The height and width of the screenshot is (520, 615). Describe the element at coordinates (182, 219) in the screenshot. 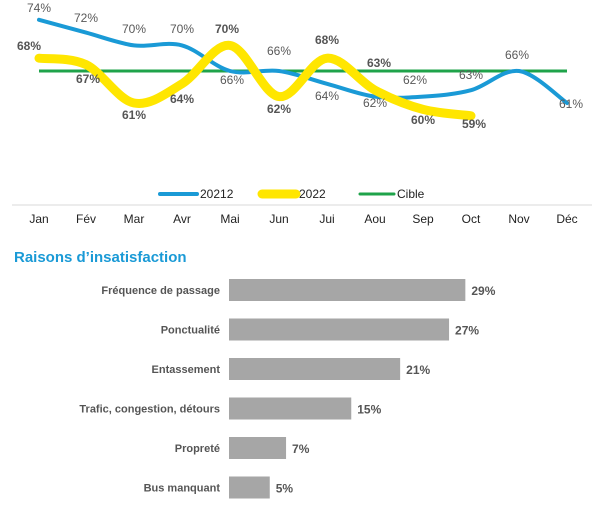

I see `x-tick-label: Avr` at that location.